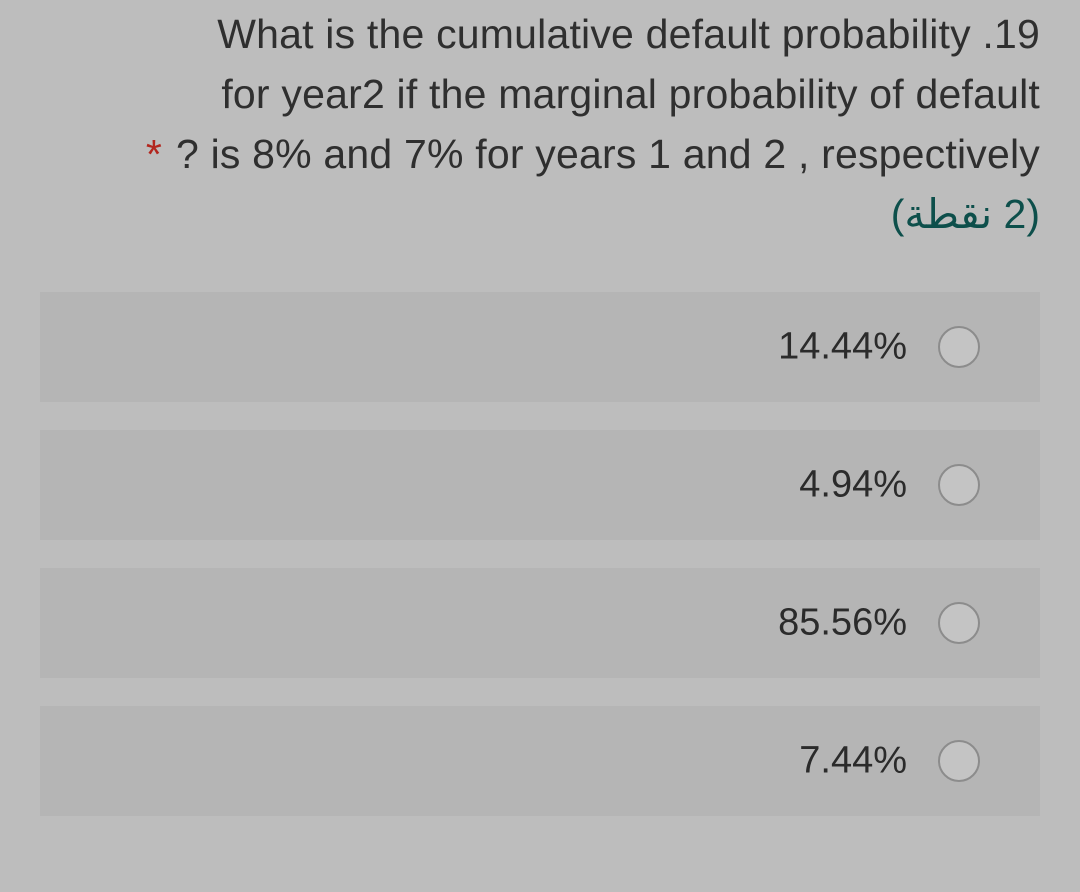 This screenshot has height=892, width=1080. I want to click on points-label: (2 نقطة), so click(965, 214).